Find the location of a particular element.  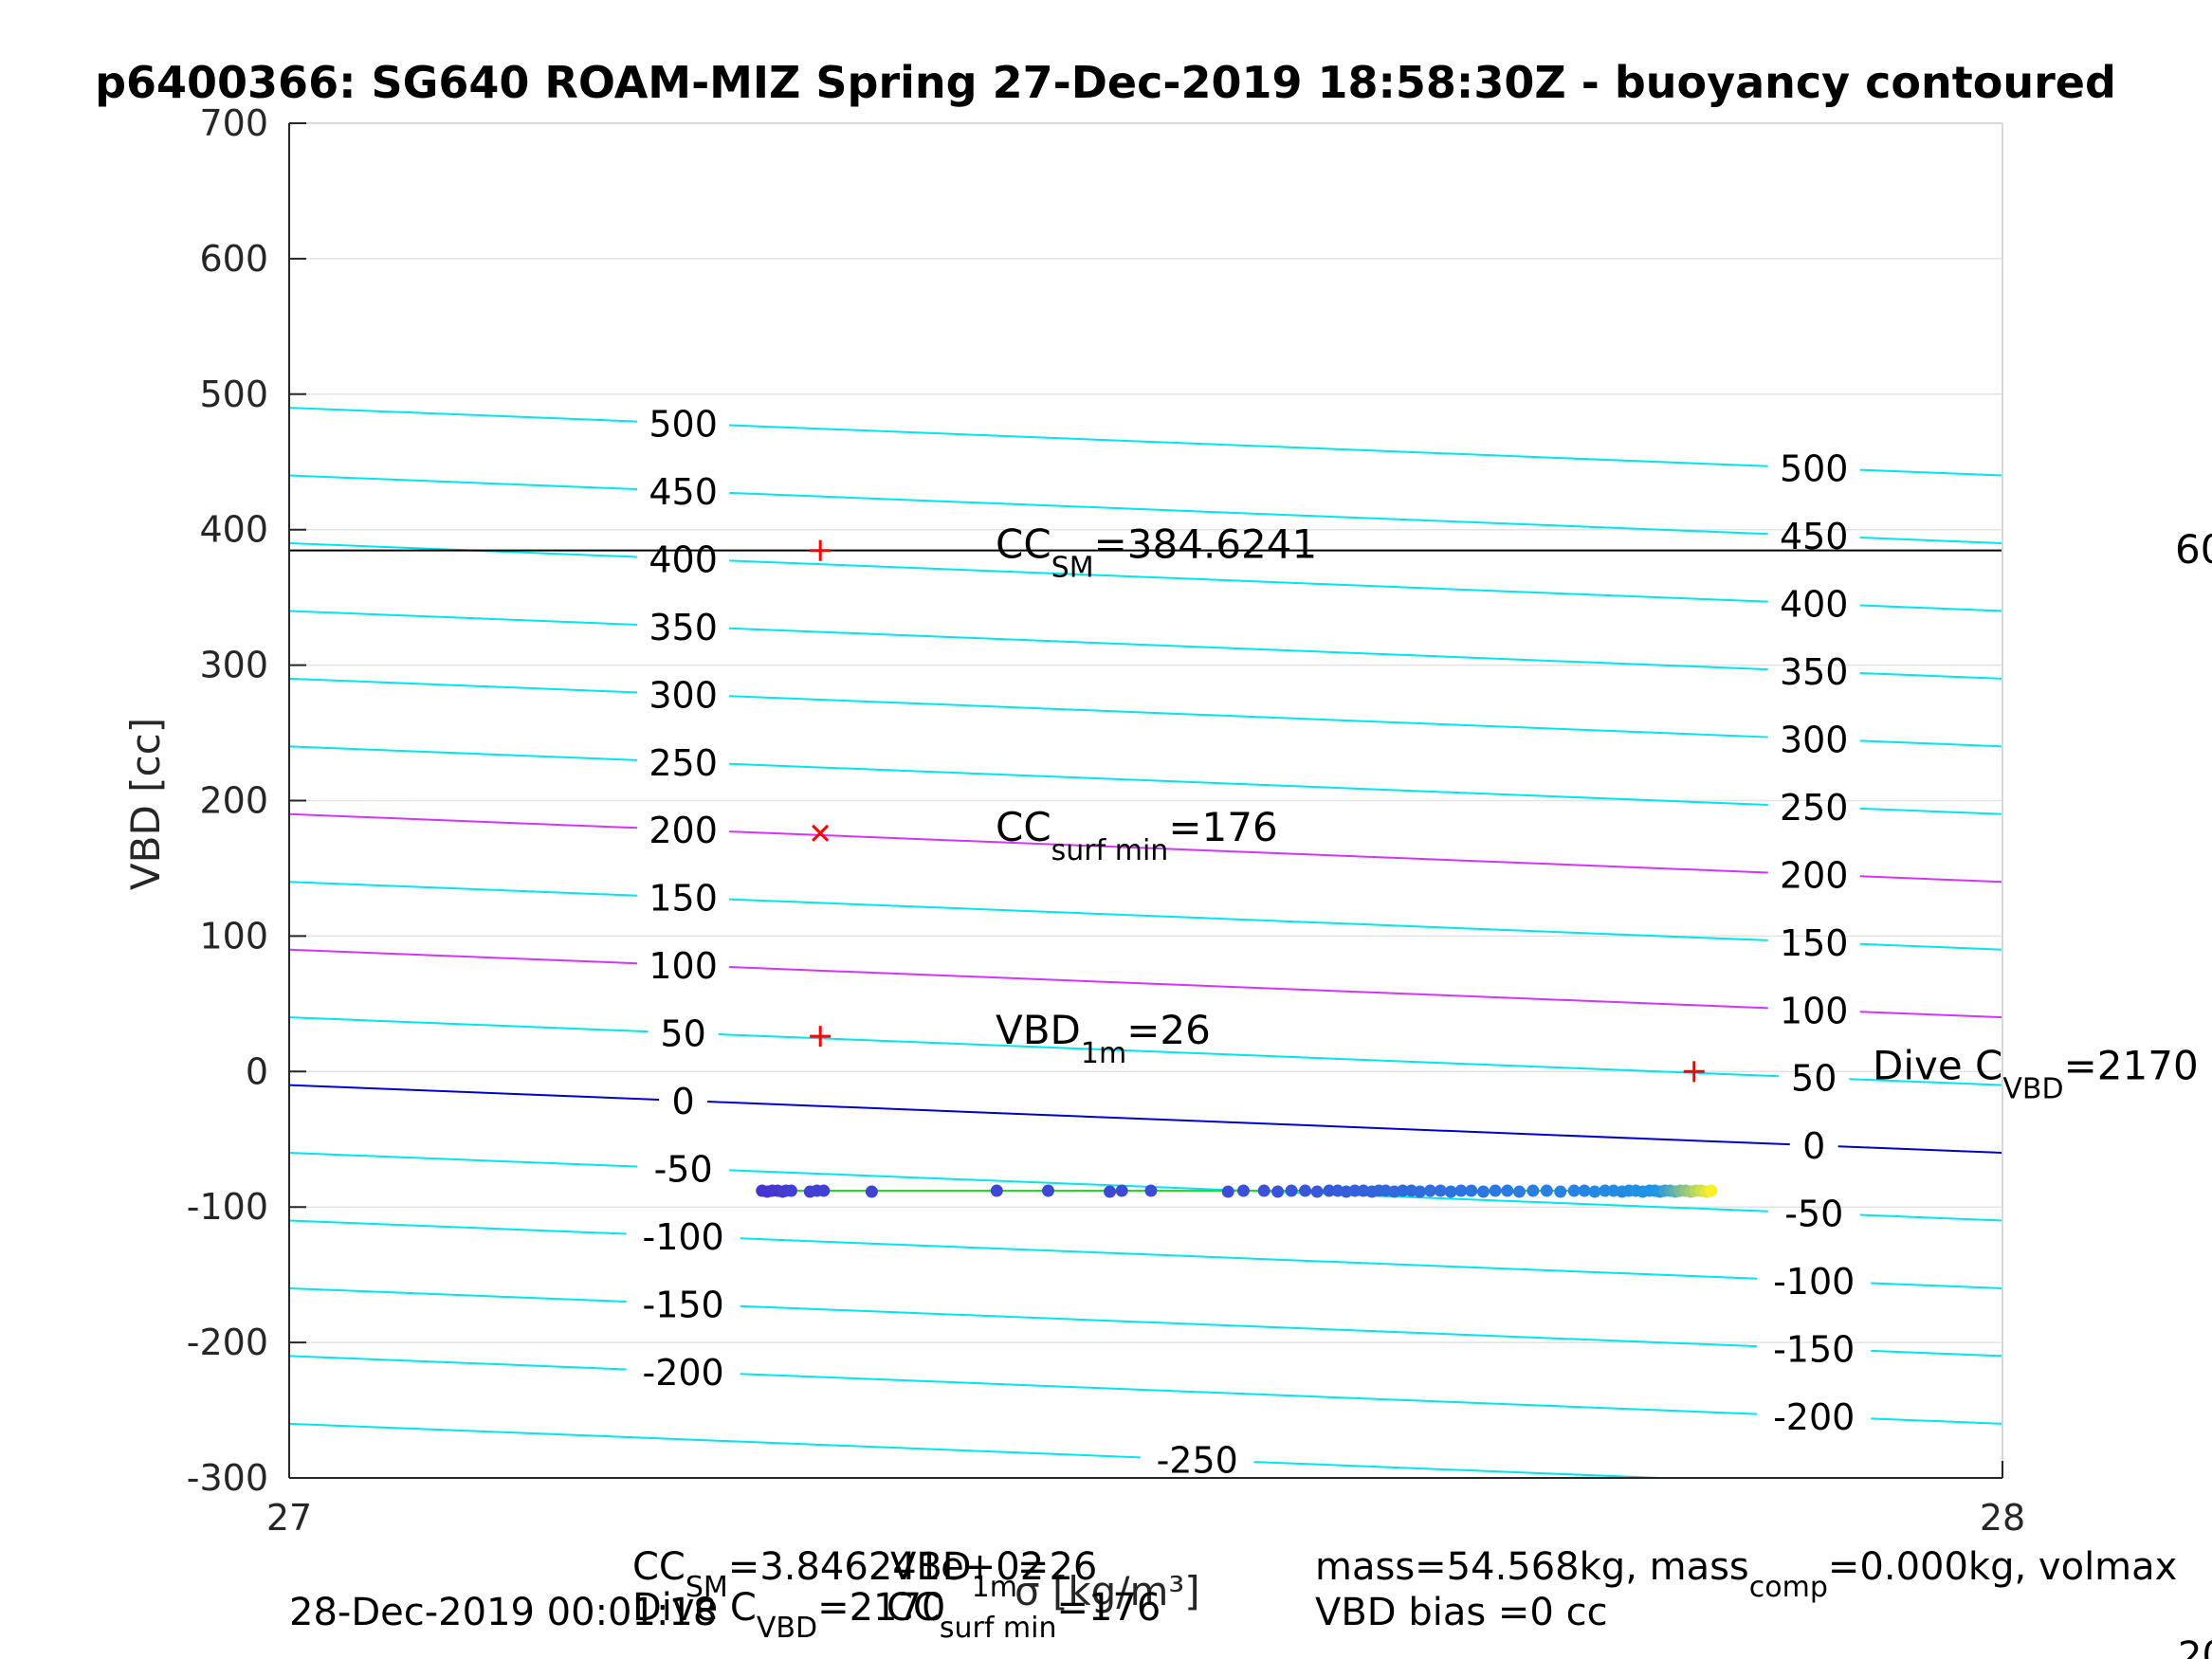

contour-label--250: -250 is located at coordinates (1197, 1461).